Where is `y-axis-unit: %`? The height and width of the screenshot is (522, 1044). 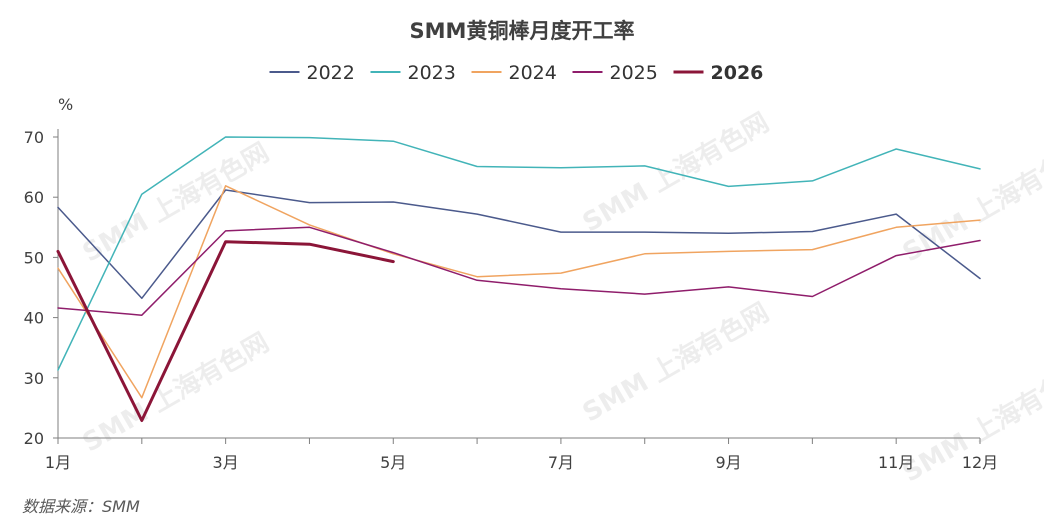
y-axis-unit: % is located at coordinates (65, 104).